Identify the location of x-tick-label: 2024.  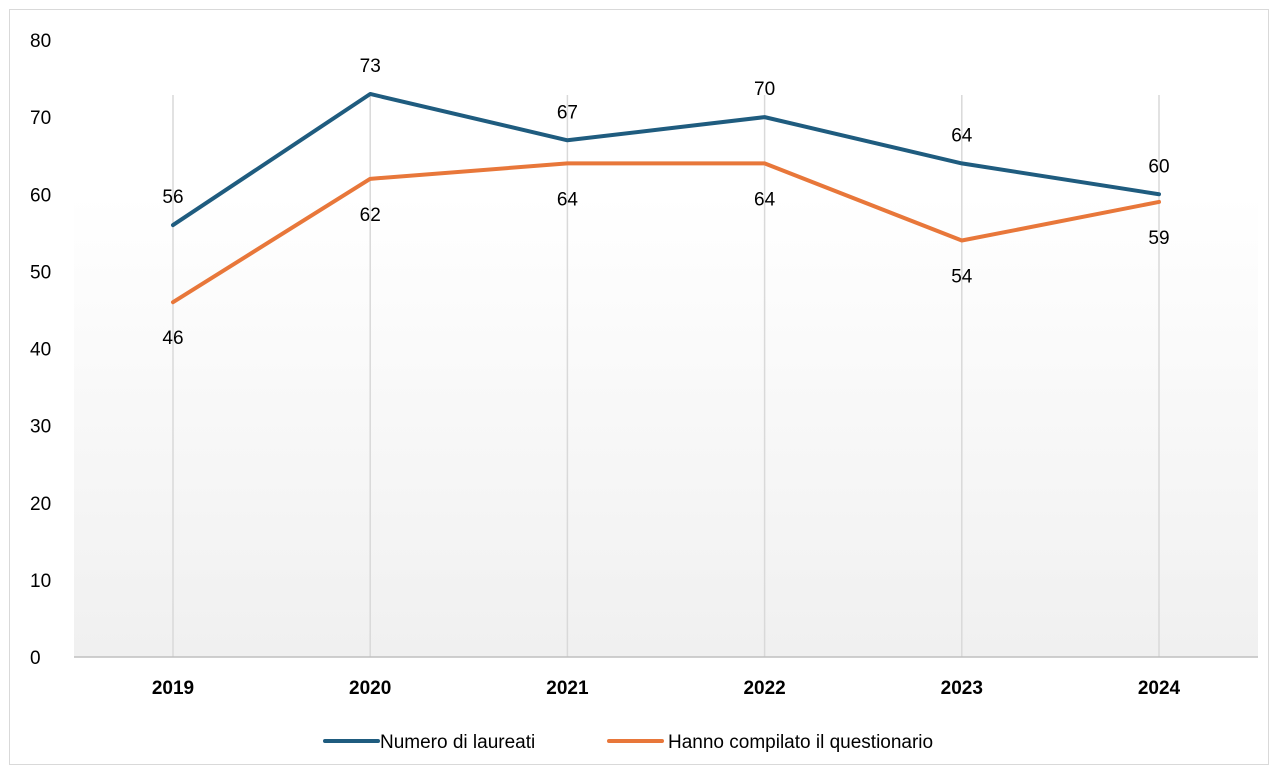
(1159, 688).